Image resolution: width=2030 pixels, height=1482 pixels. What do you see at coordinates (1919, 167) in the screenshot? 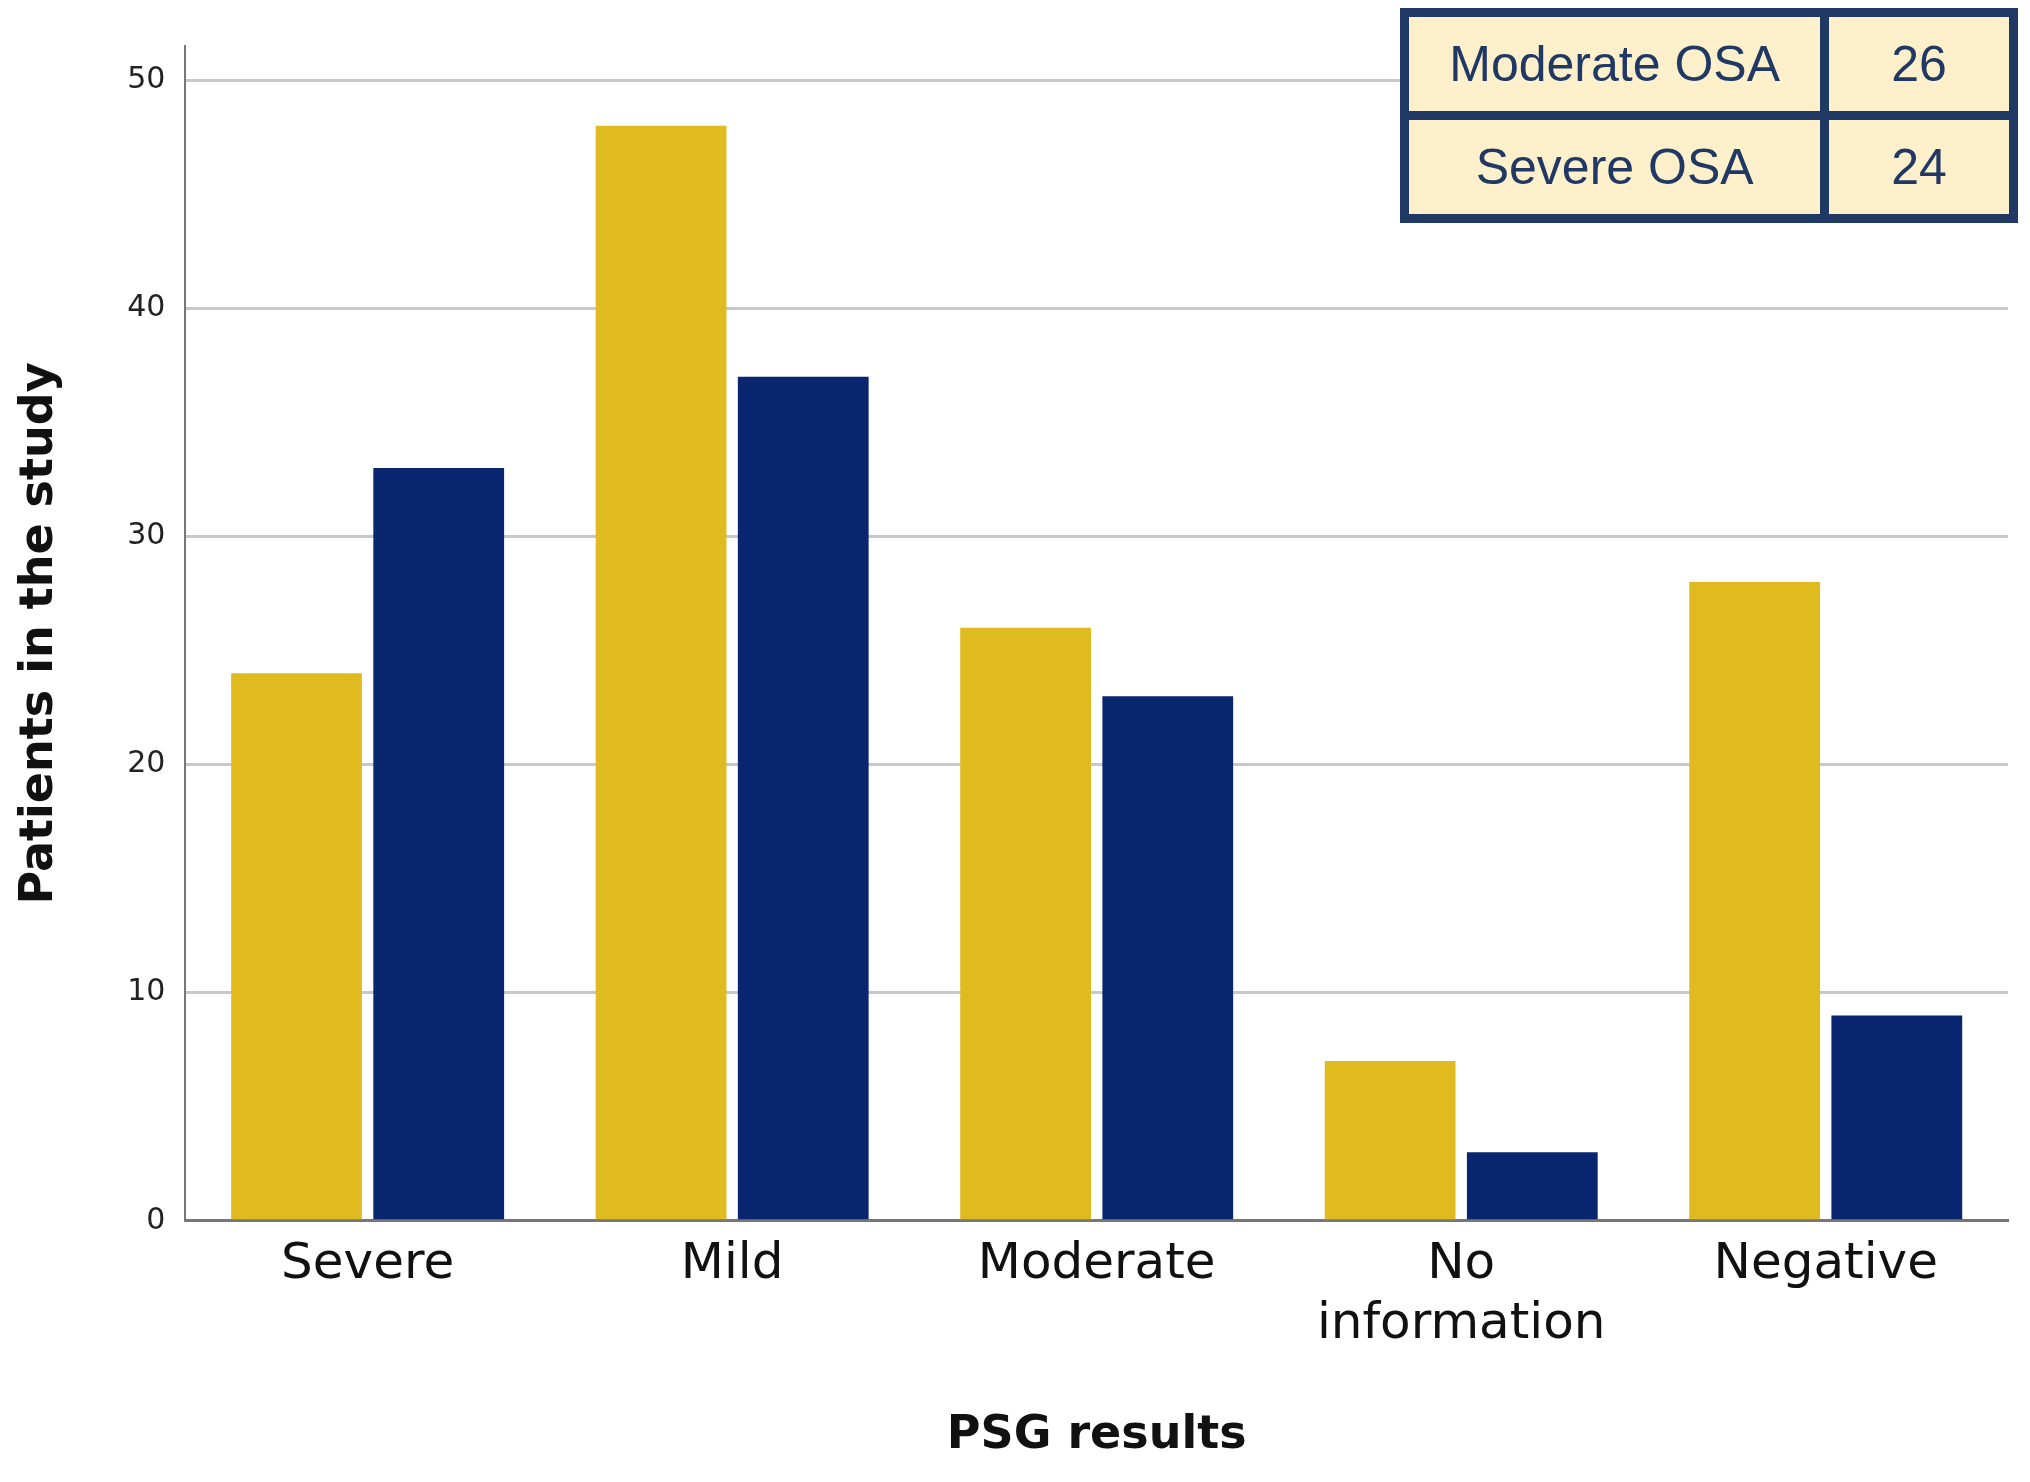
I see `annotation: 24` at bounding box center [1919, 167].